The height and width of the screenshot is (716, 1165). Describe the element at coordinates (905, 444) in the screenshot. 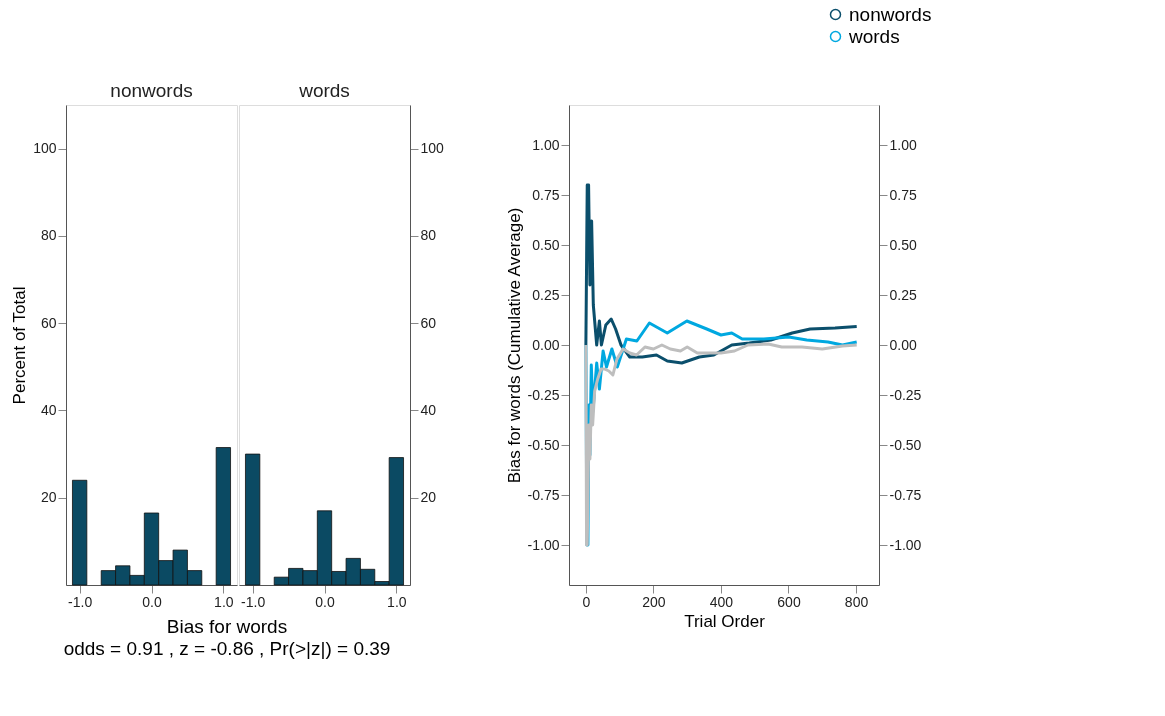

I see `y2-tick-label: -0.50` at that location.